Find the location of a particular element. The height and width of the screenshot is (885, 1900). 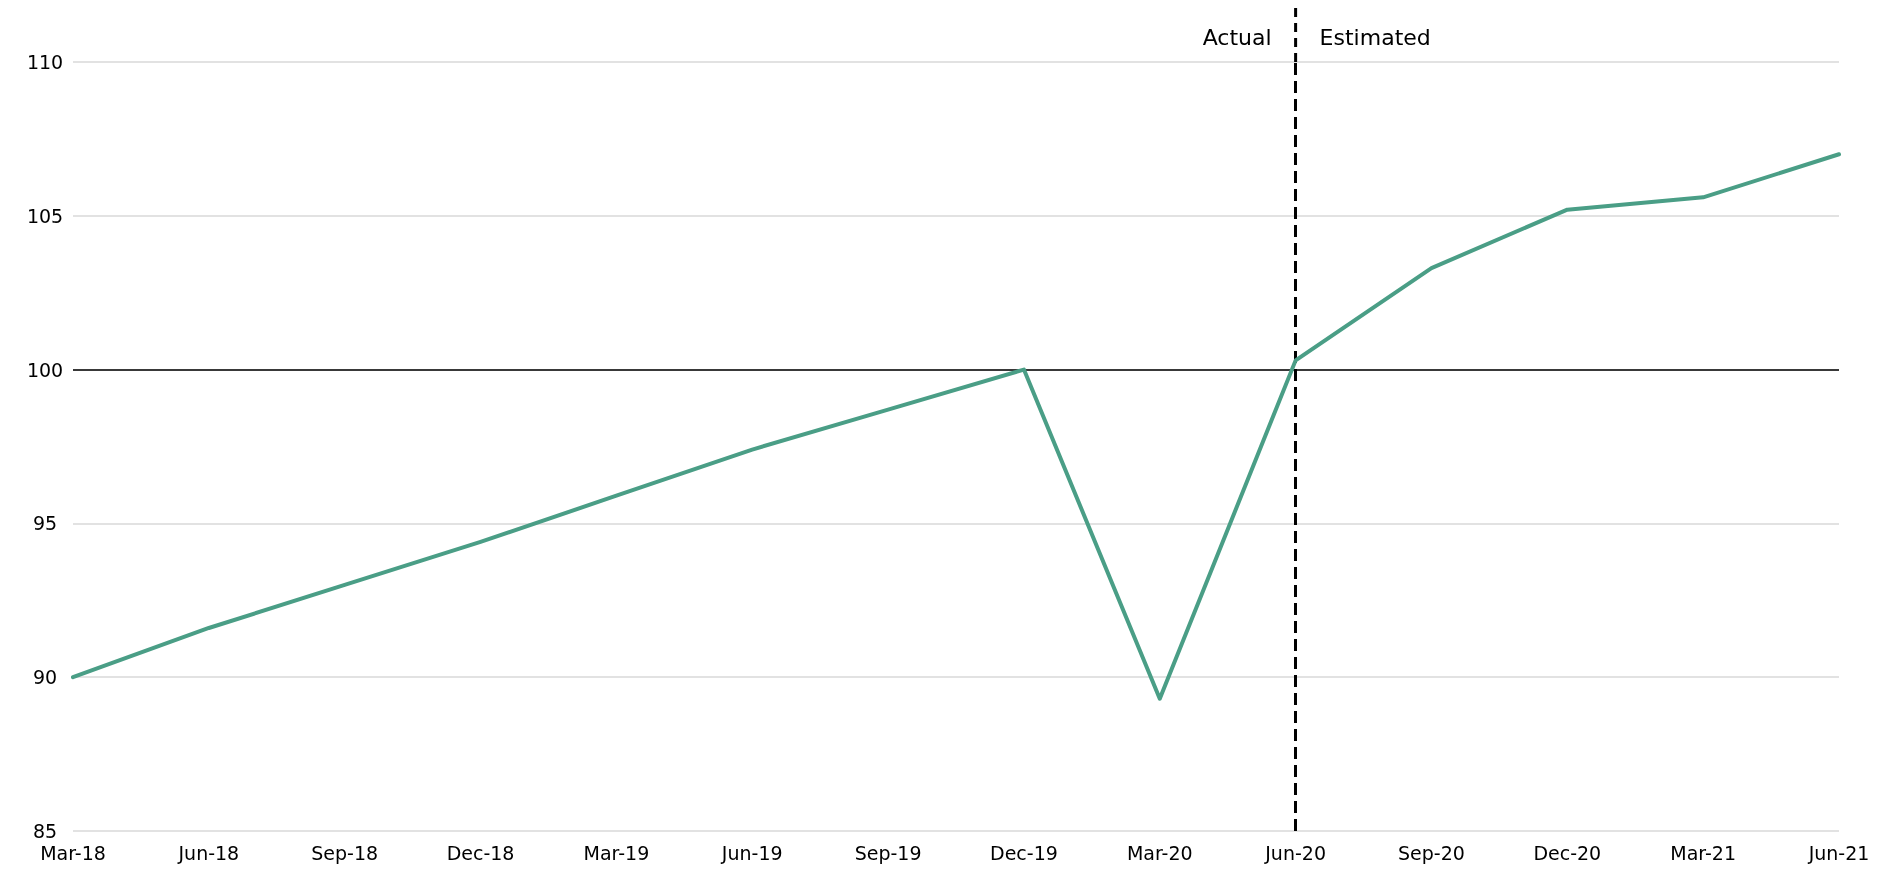

x-tick-label: Sep-20 is located at coordinates (1431, 852).